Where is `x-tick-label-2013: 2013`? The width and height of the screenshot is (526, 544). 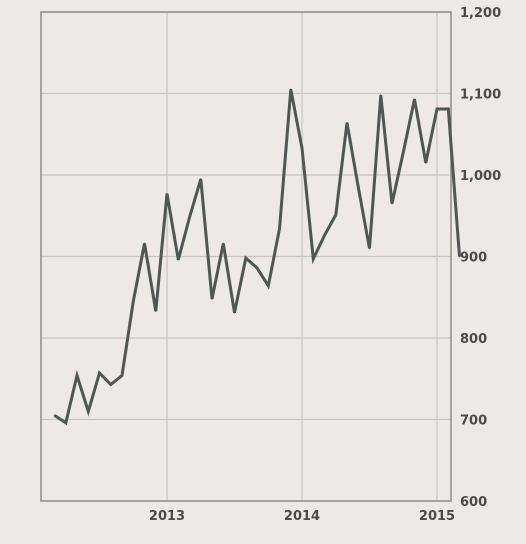 x-tick-label-2013: 2013 is located at coordinates (167, 516).